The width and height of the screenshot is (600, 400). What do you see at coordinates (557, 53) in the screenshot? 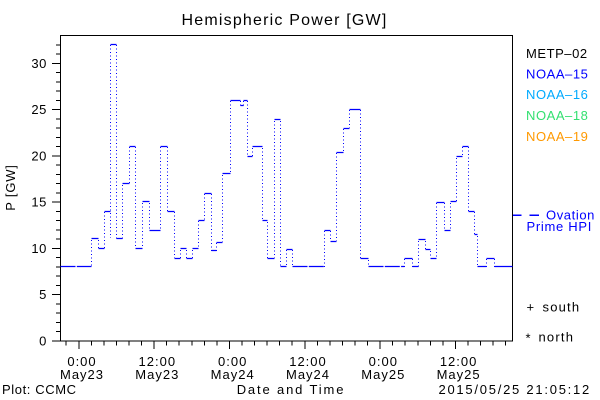
I see `svg-text: METP–02` at bounding box center [557, 53].